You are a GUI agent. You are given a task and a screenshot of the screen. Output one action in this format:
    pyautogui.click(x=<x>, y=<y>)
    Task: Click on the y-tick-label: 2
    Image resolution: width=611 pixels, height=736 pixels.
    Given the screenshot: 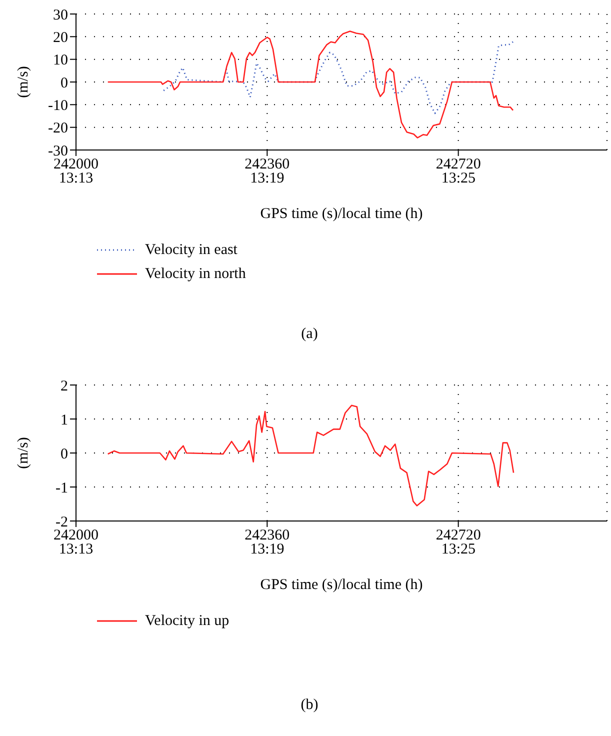 What is the action you would take?
    pyautogui.click(x=64, y=386)
    